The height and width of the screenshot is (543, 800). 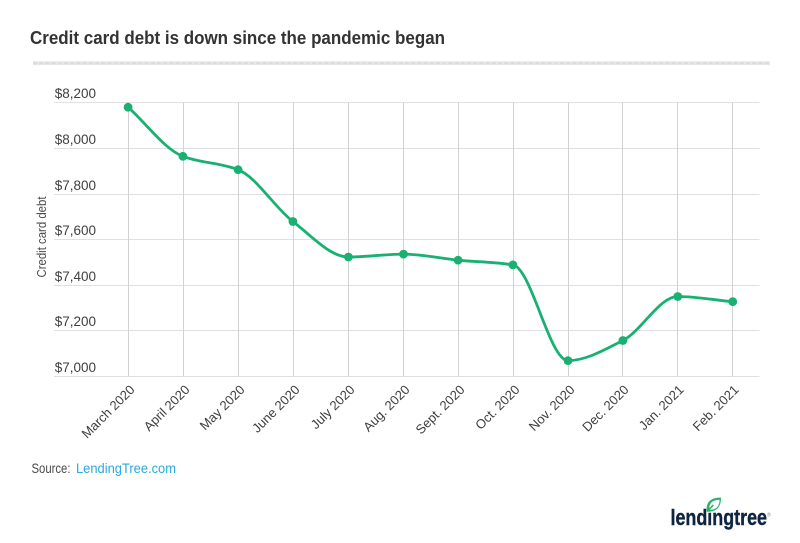 What do you see at coordinates (75, 185) in the screenshot?
I see `svg-text: $7,800` at bounding box center [75, 185].